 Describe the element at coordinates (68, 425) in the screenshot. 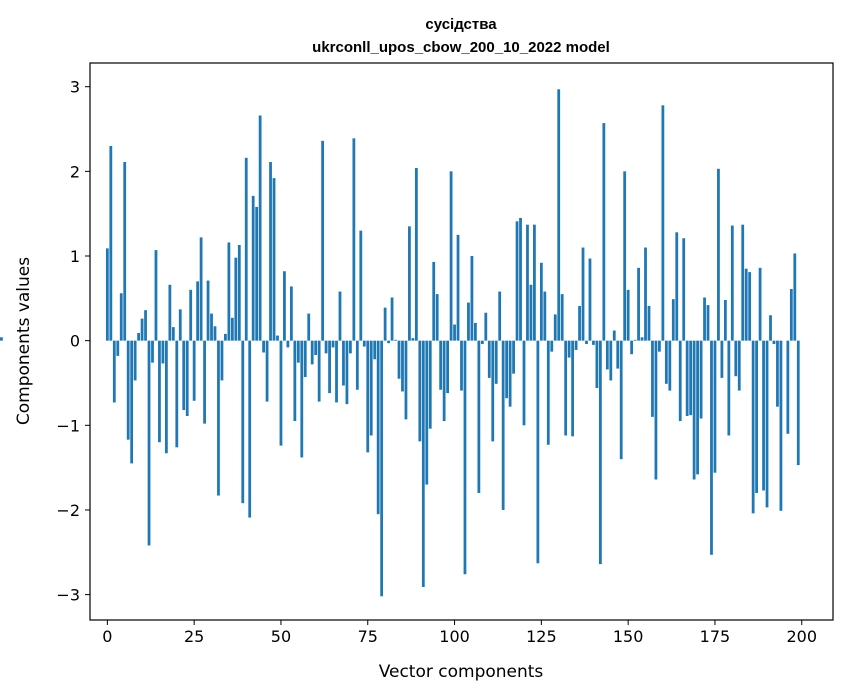

I see `y-tick-label: −1` at that location.